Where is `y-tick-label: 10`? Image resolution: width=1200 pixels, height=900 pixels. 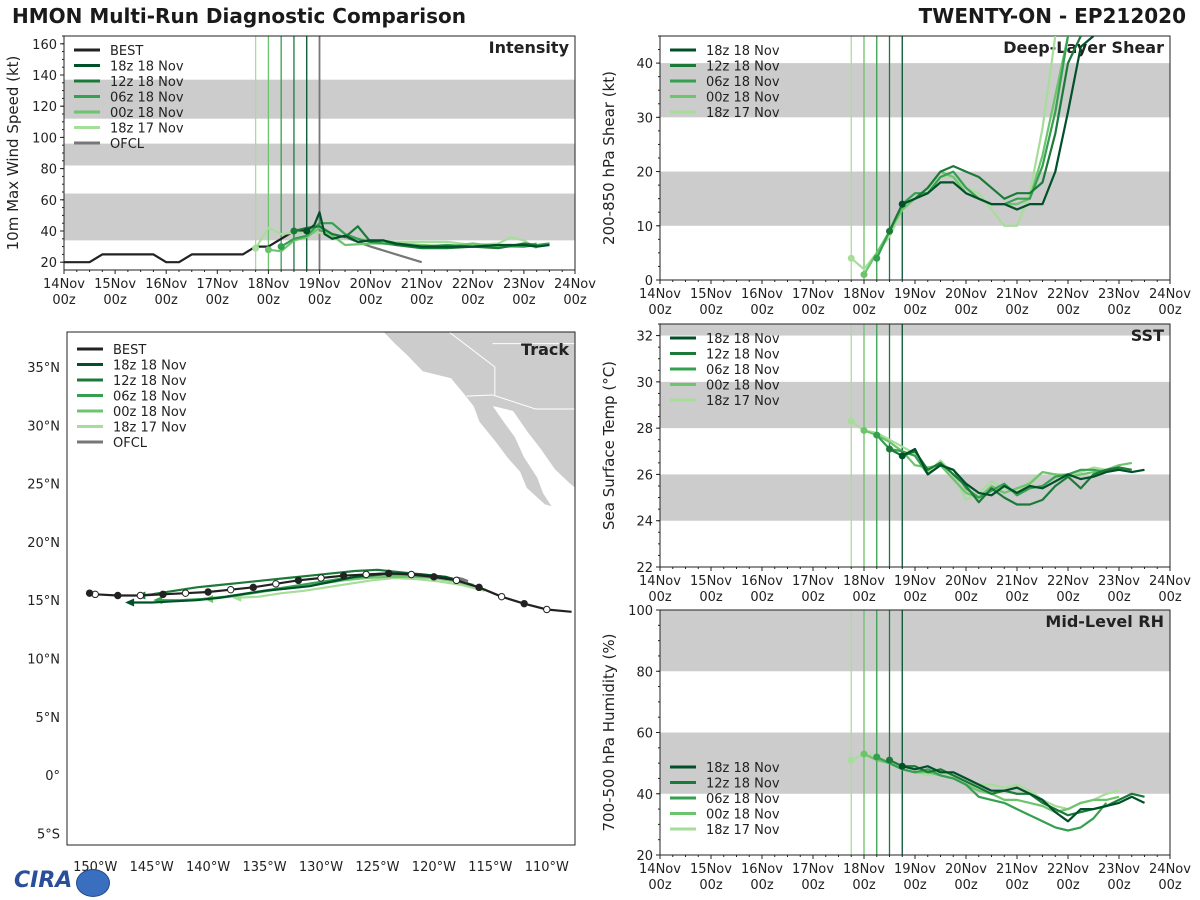 y-tick-label: 10 is located at coordinates (644, 227).